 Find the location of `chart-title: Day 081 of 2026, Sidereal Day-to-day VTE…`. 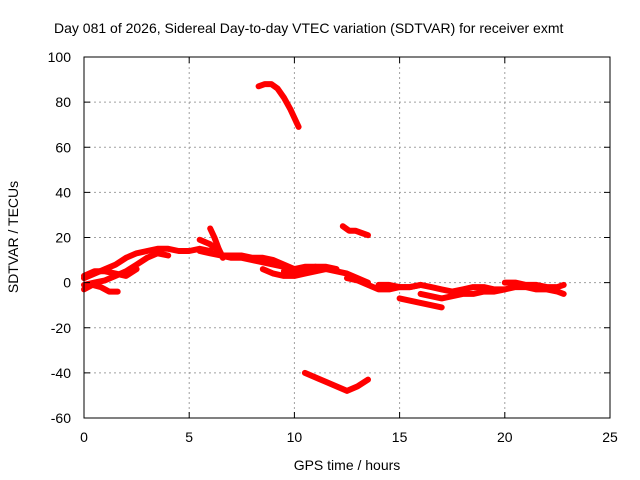

chart-title: Day 081 of 2026, Sidereal Day-to-day VTE… is located at coordinates (308, 28).